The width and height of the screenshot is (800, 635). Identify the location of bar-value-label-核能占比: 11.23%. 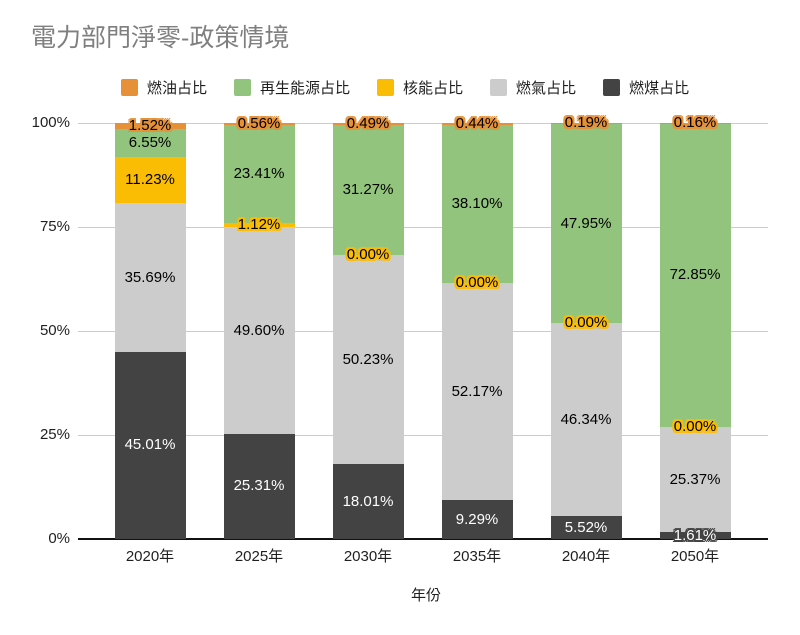
(150, 179).